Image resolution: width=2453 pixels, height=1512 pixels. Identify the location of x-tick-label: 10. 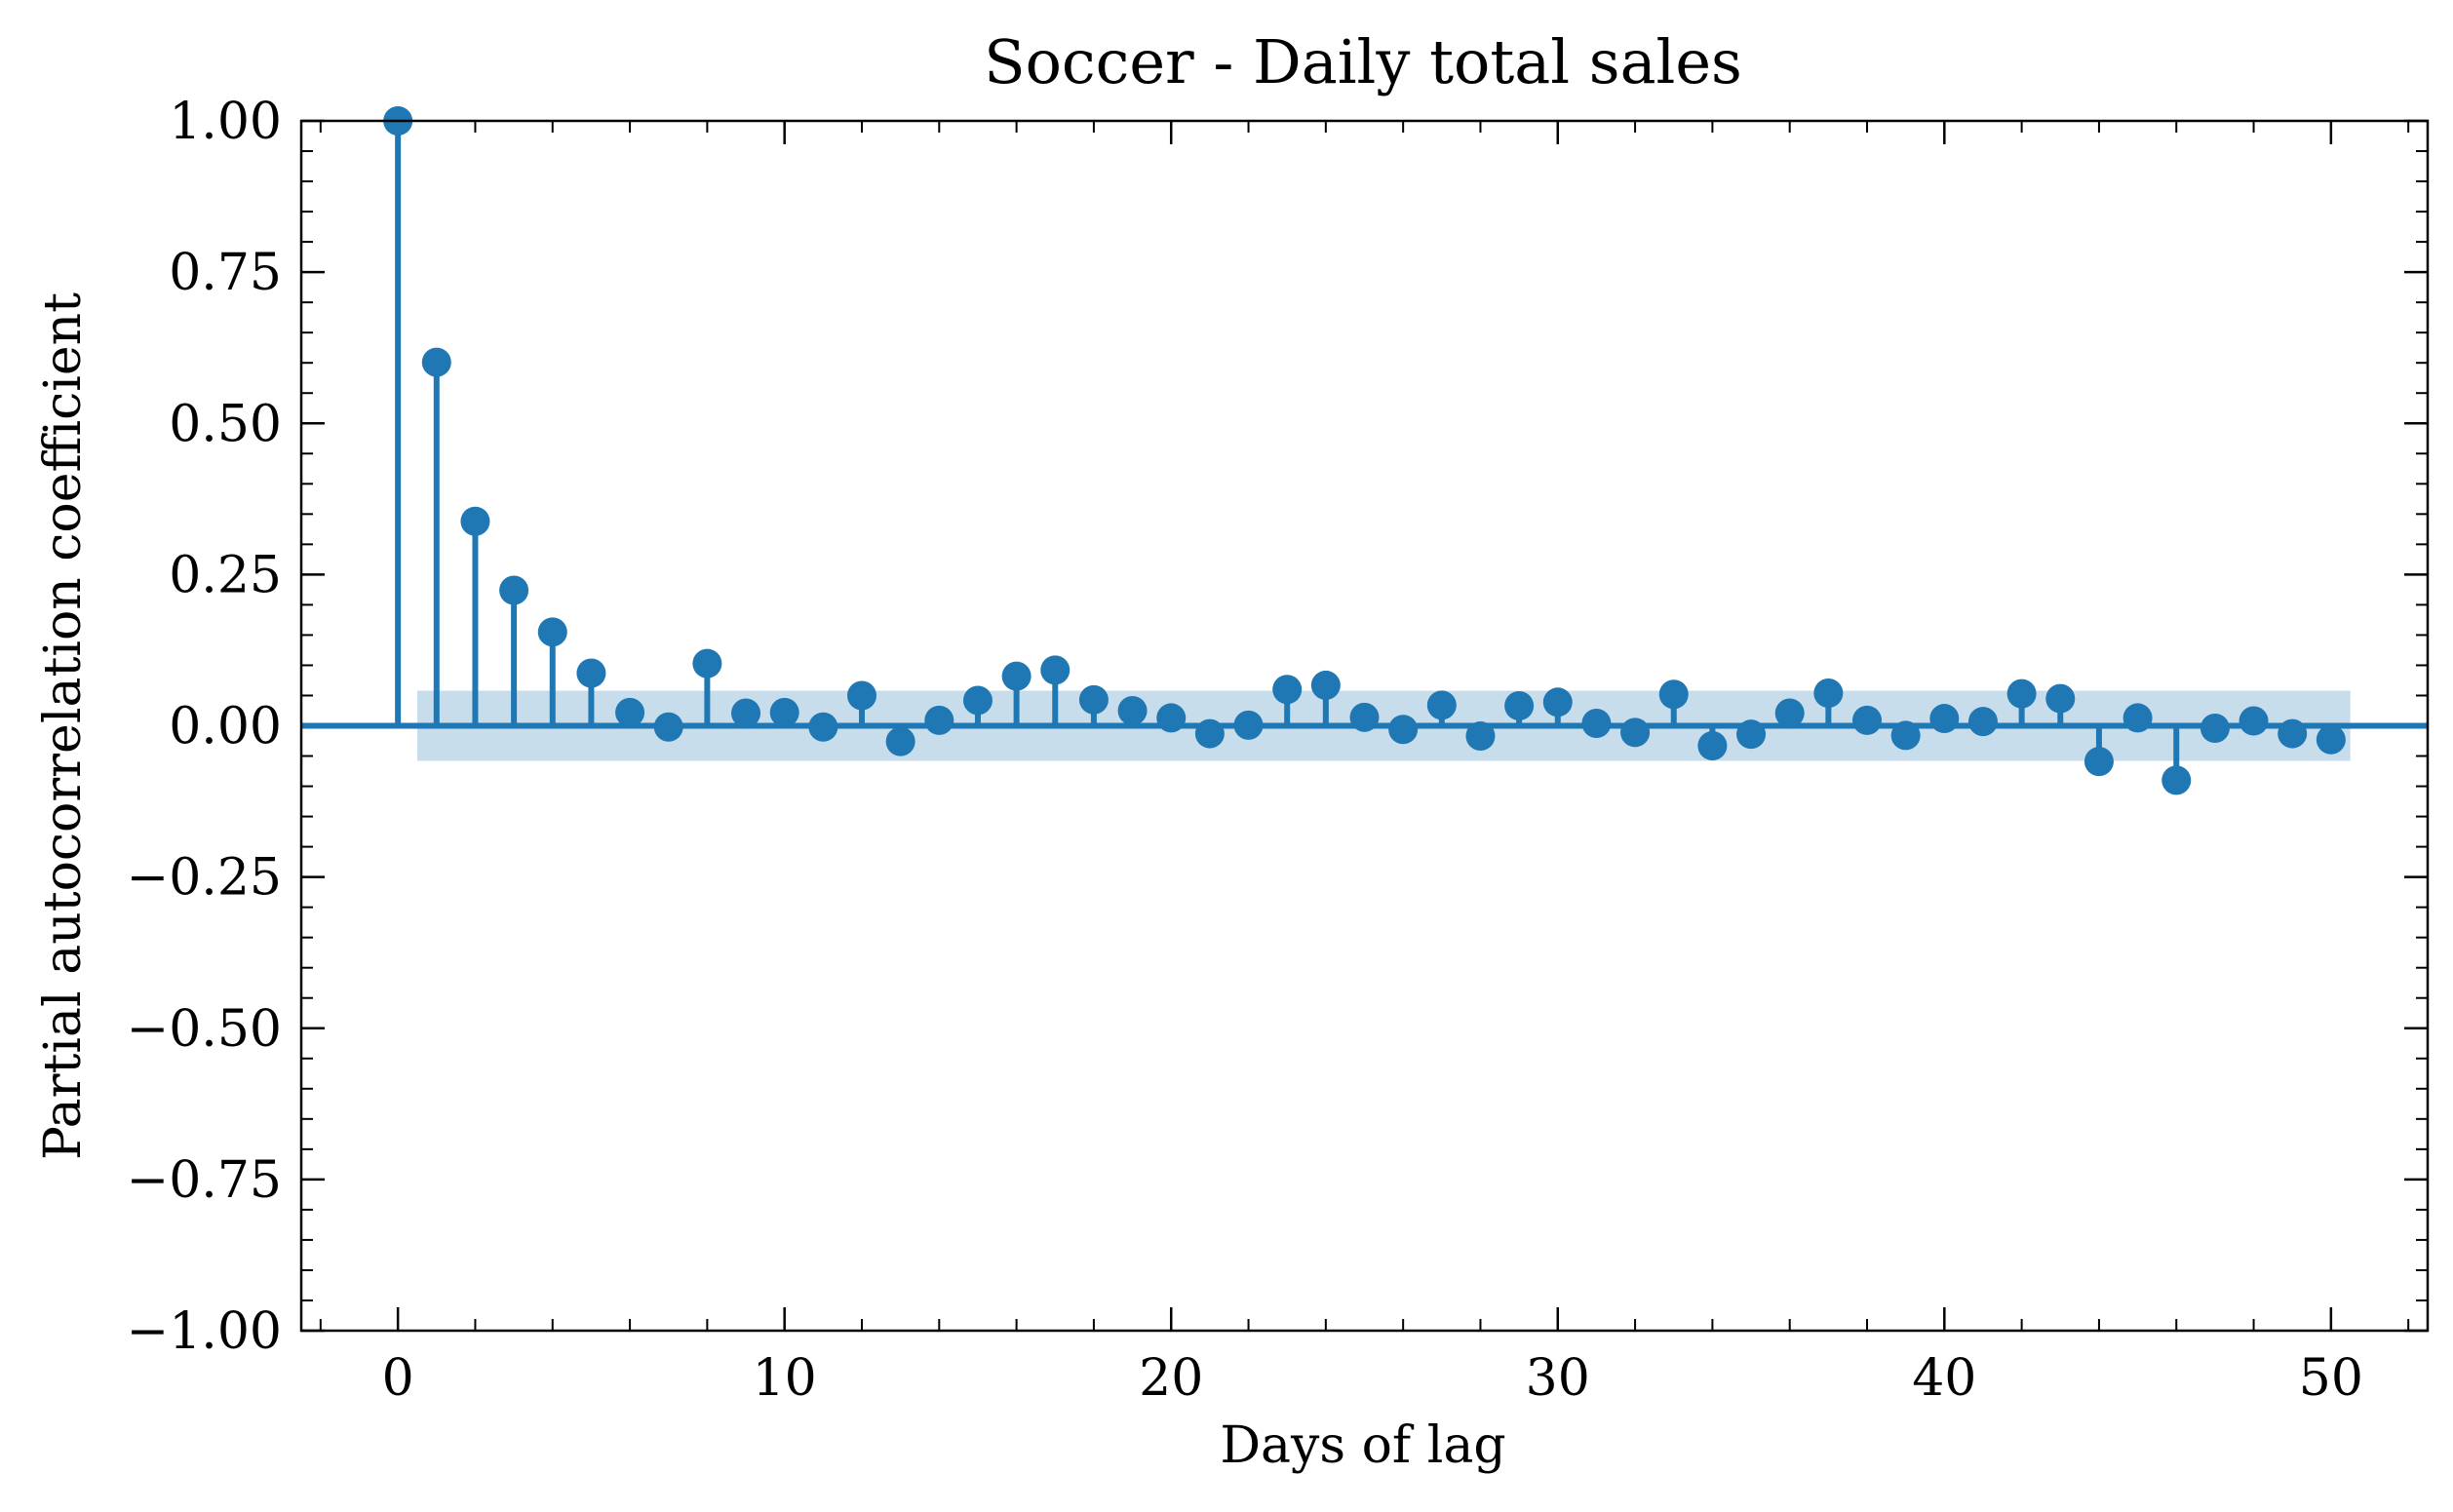
(785, 1378).